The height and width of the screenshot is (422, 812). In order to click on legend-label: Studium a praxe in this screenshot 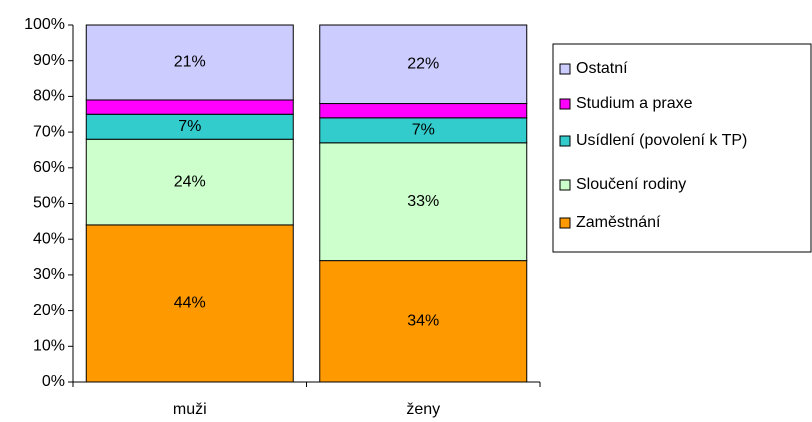, I will do `click(634, 103)`.